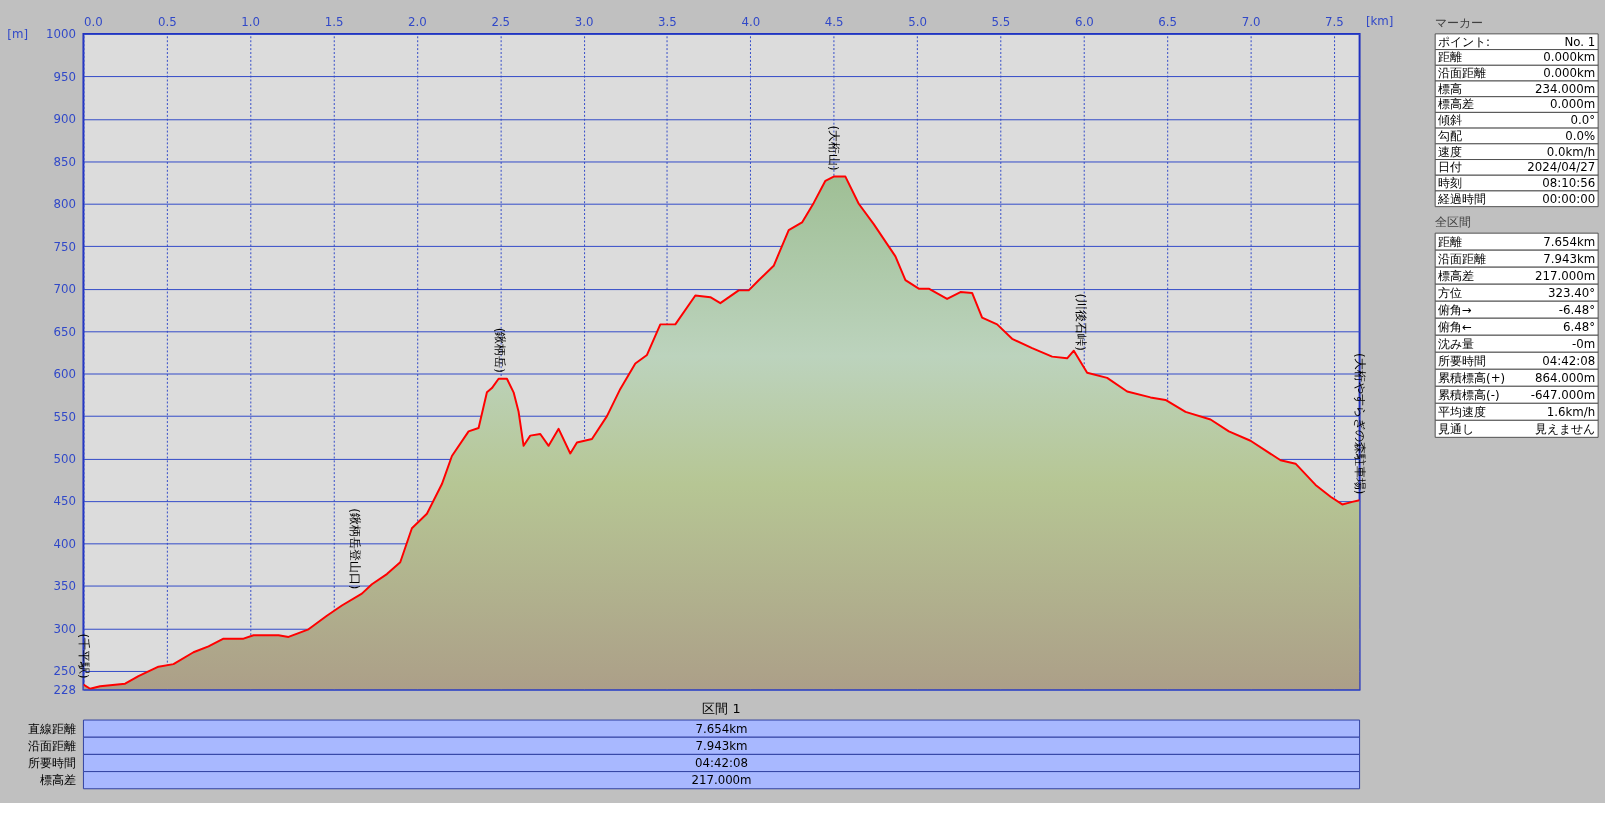  I want to click on text: -0m, so click(1583, 343).